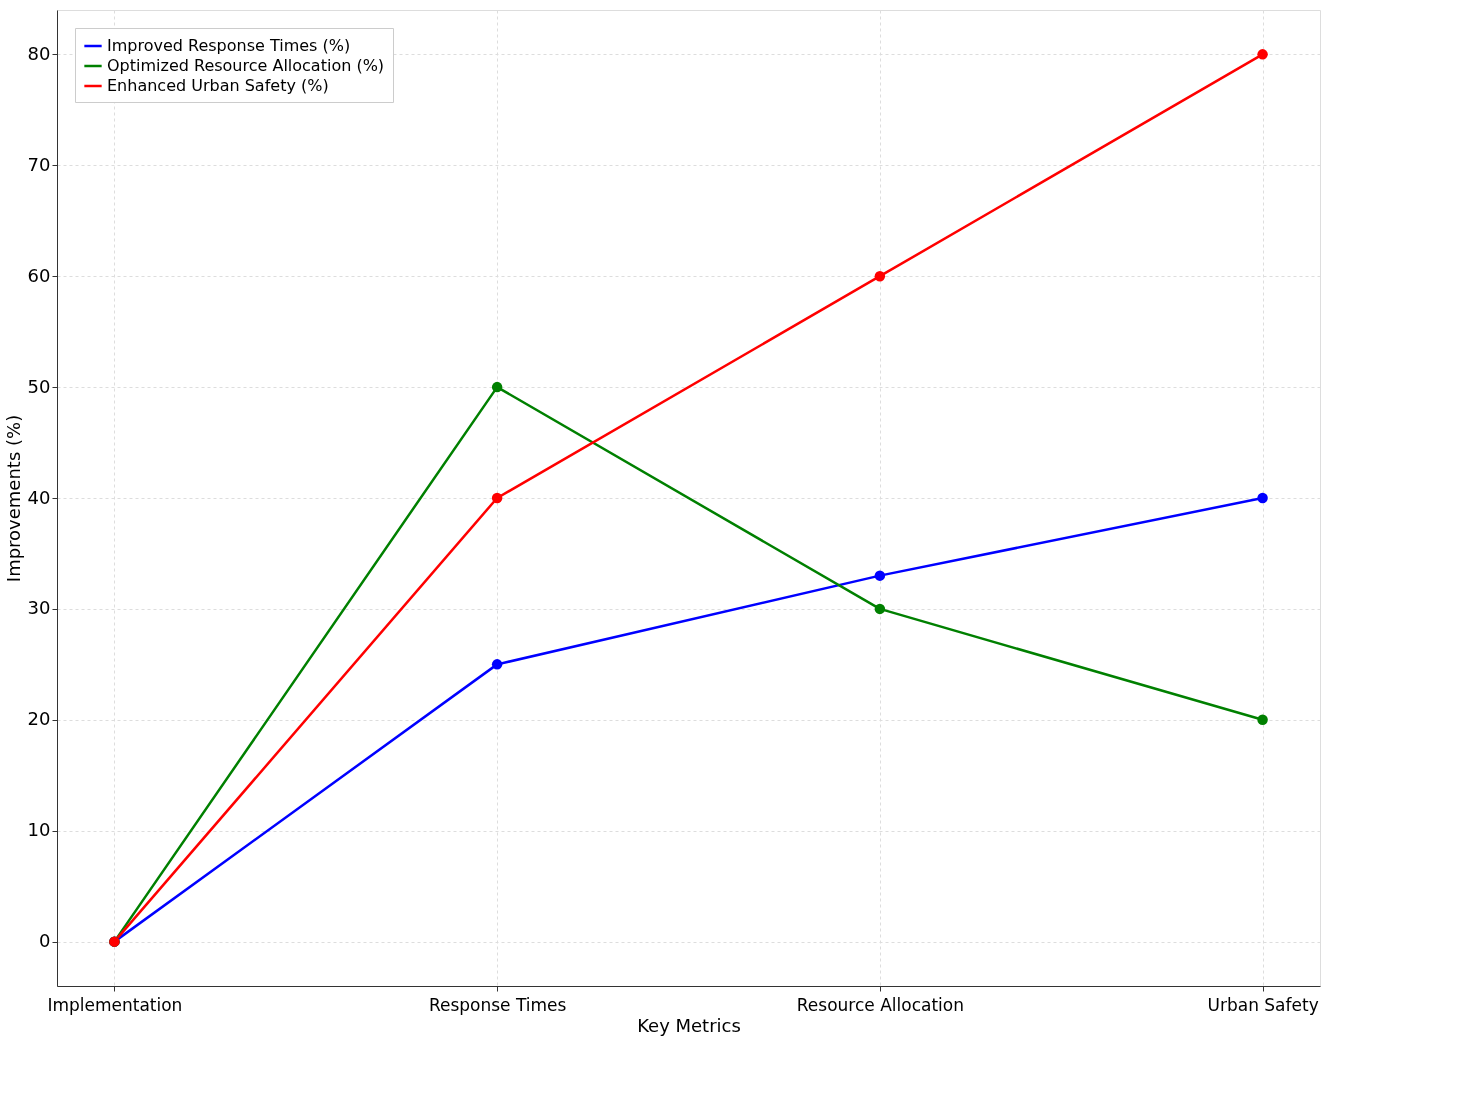  Describe the element at coordinates (39, 53) in the screenshot. I see `y-tick-label: 80` at that location.